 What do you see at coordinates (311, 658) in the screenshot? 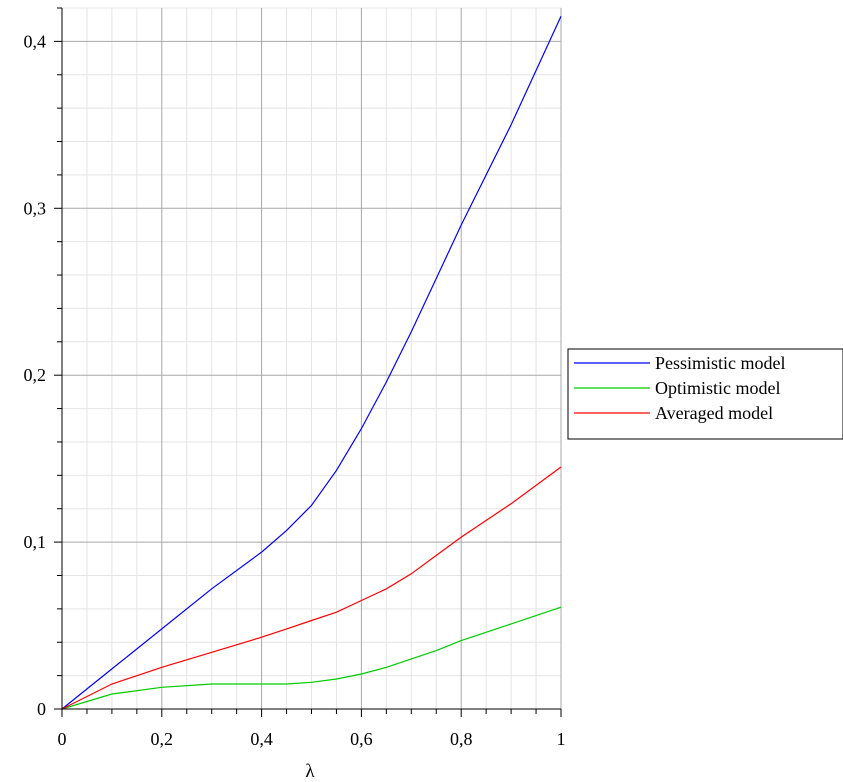
I see `series-line-optimistic-model` at bounding box center [311, 658].